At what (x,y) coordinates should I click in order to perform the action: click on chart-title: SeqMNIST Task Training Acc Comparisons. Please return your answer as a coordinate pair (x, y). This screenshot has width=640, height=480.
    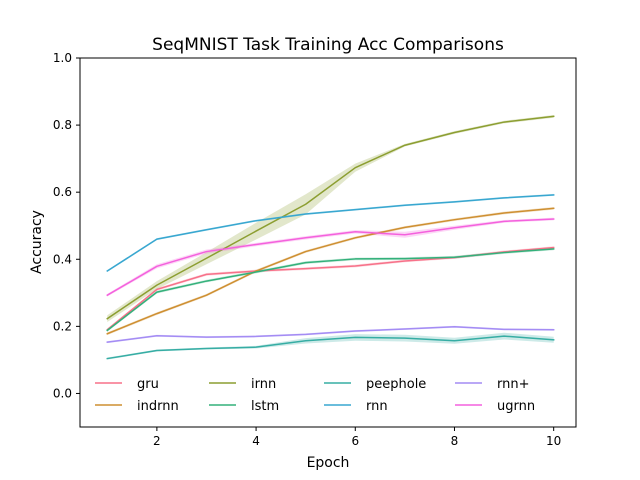
    Looking at the image, I should click on (328, 45).